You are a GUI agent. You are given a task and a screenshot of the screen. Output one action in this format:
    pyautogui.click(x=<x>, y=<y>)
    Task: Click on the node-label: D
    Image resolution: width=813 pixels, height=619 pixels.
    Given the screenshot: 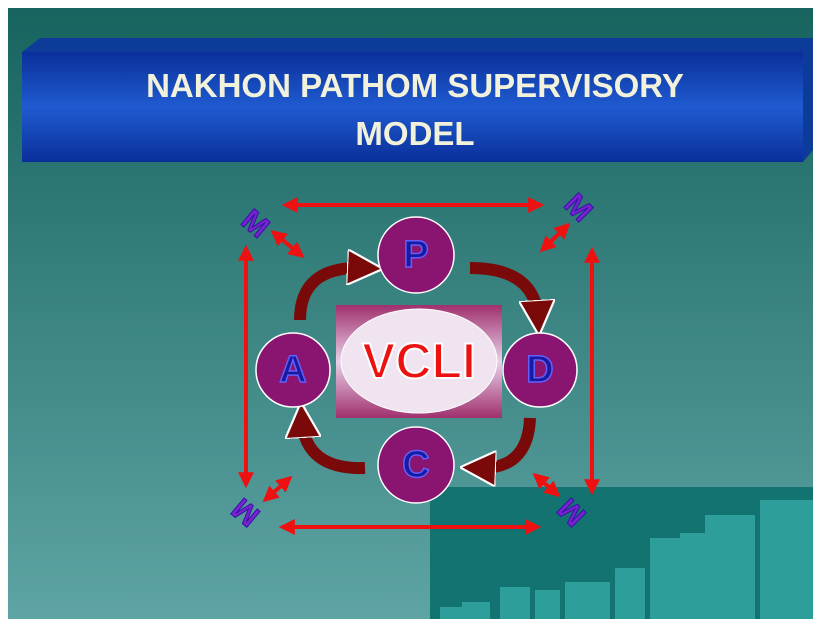 What is the action you would take?
    pyautogui.click(x=539, y=370)
    